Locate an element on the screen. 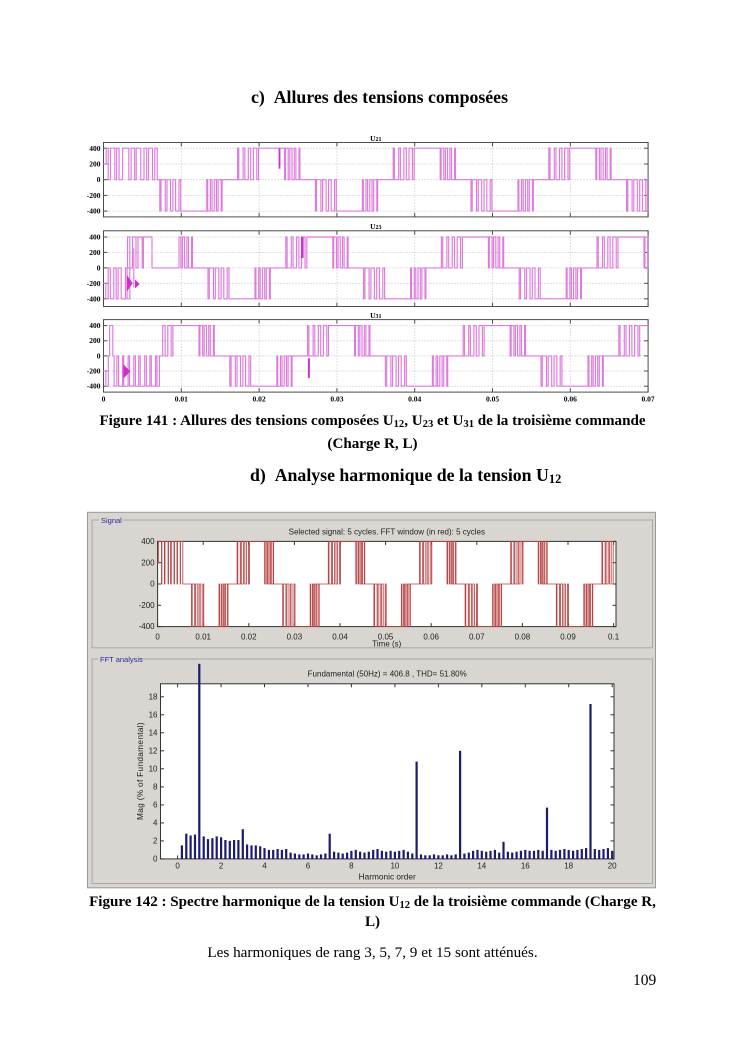  svg-text:Fundamental (50Hz) = 406.8 , T: Fundamental (50Hz) = 406.8 , THD= 51.80% is located at coordinates (387, 674).